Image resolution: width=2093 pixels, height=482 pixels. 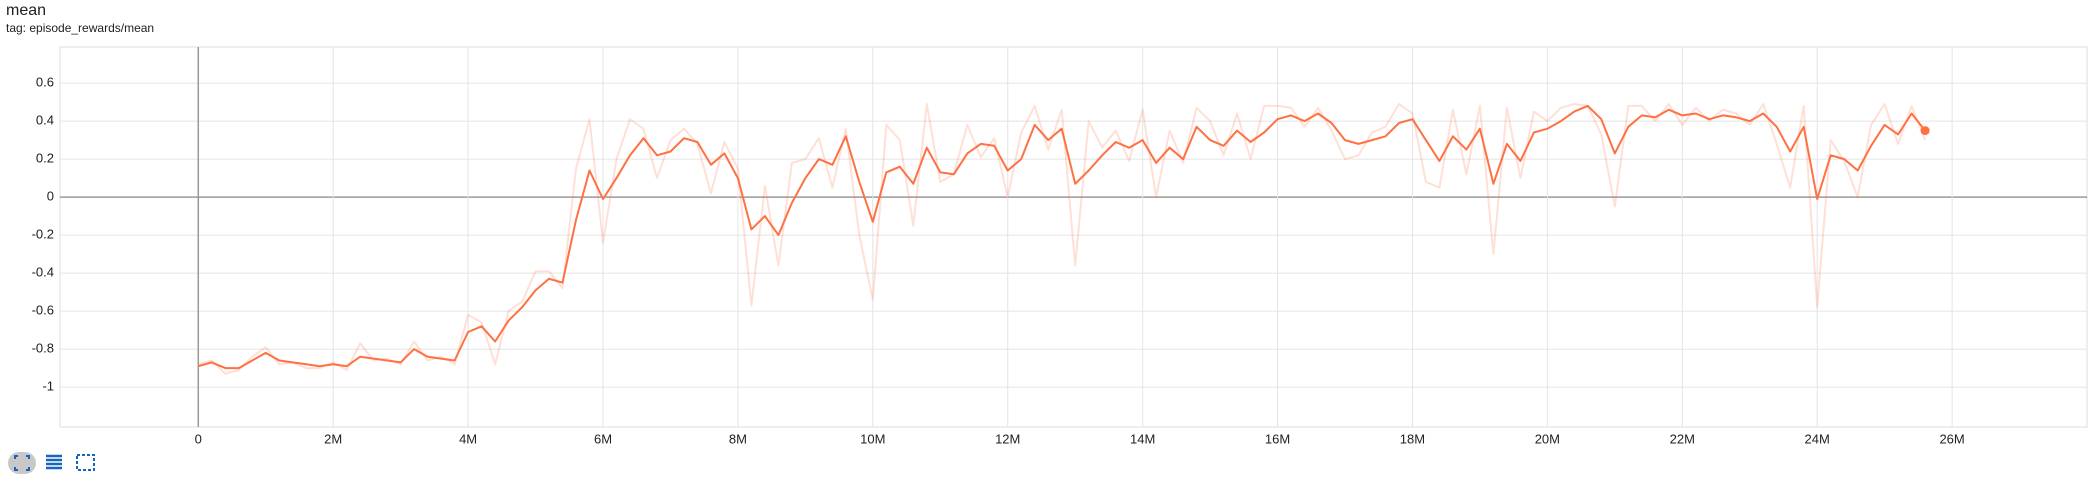 What do you see at coordinates (872, 438) in the screenshot?
I see `x-tick-label: 10M` at bounding box center [872, 438].